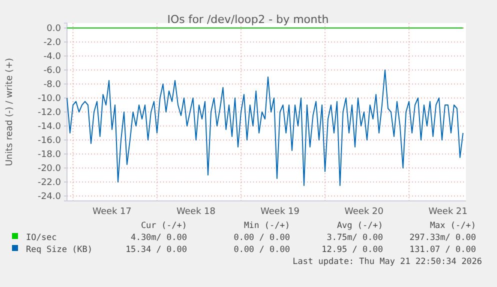 Image resolution: width=497 pixels, height=287 pixels. What do you see at coordinates (156, 250) in the screenshot?
I see `text: 15.34 / 0.00` at bounding box center [156, 250].